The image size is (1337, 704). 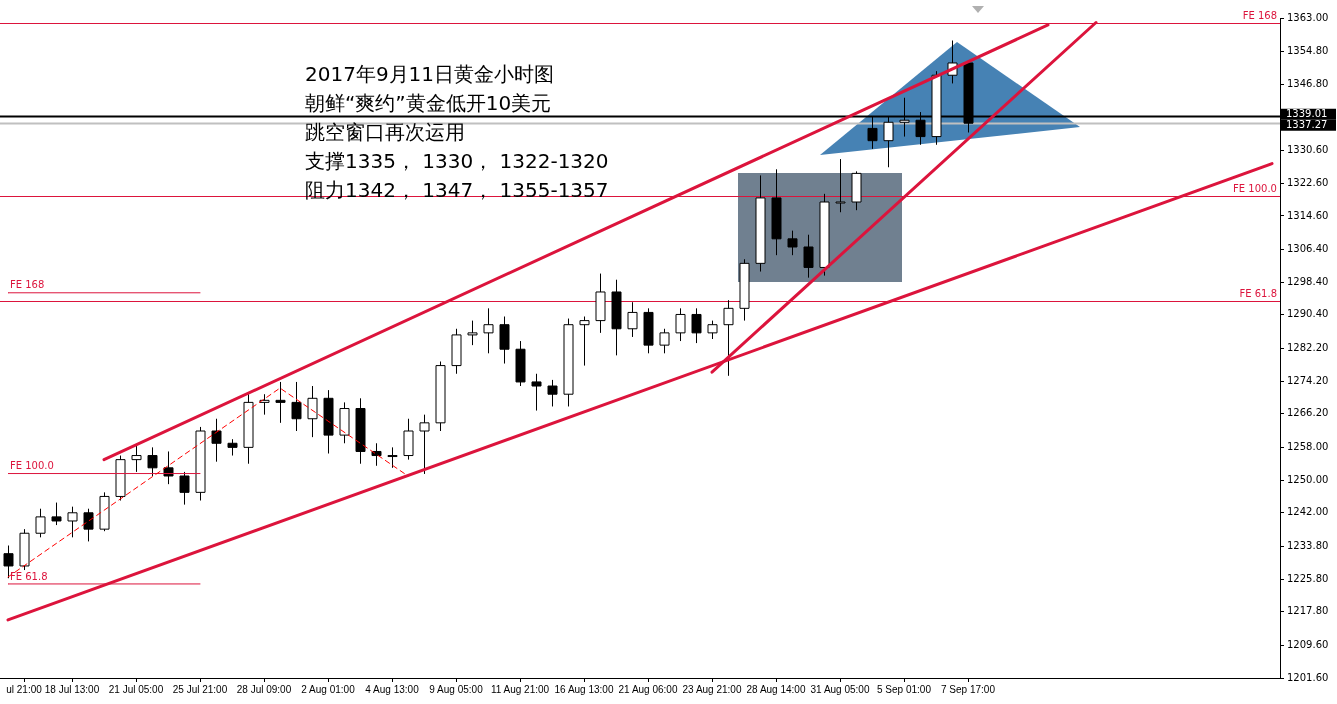 What do you see at coordinates (1308, 578) in the screenshot?
I see `y-tick-label: 1225.80` at bounding box center [1308, 578].